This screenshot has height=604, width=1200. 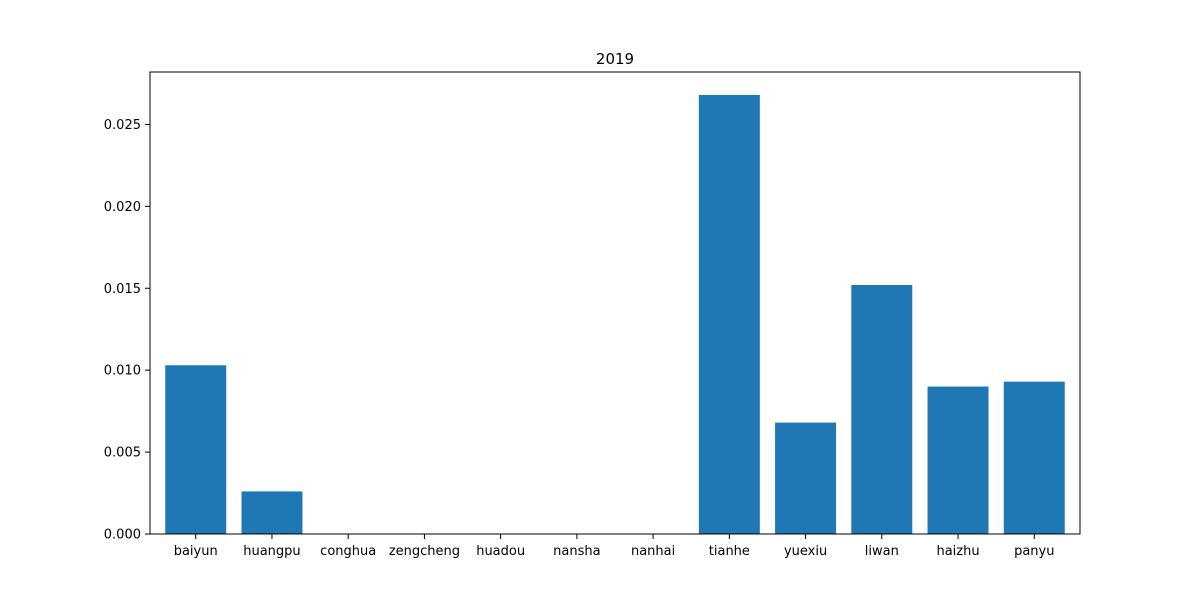 I want to click on bar-haizhu, so click(x=958, y=460).